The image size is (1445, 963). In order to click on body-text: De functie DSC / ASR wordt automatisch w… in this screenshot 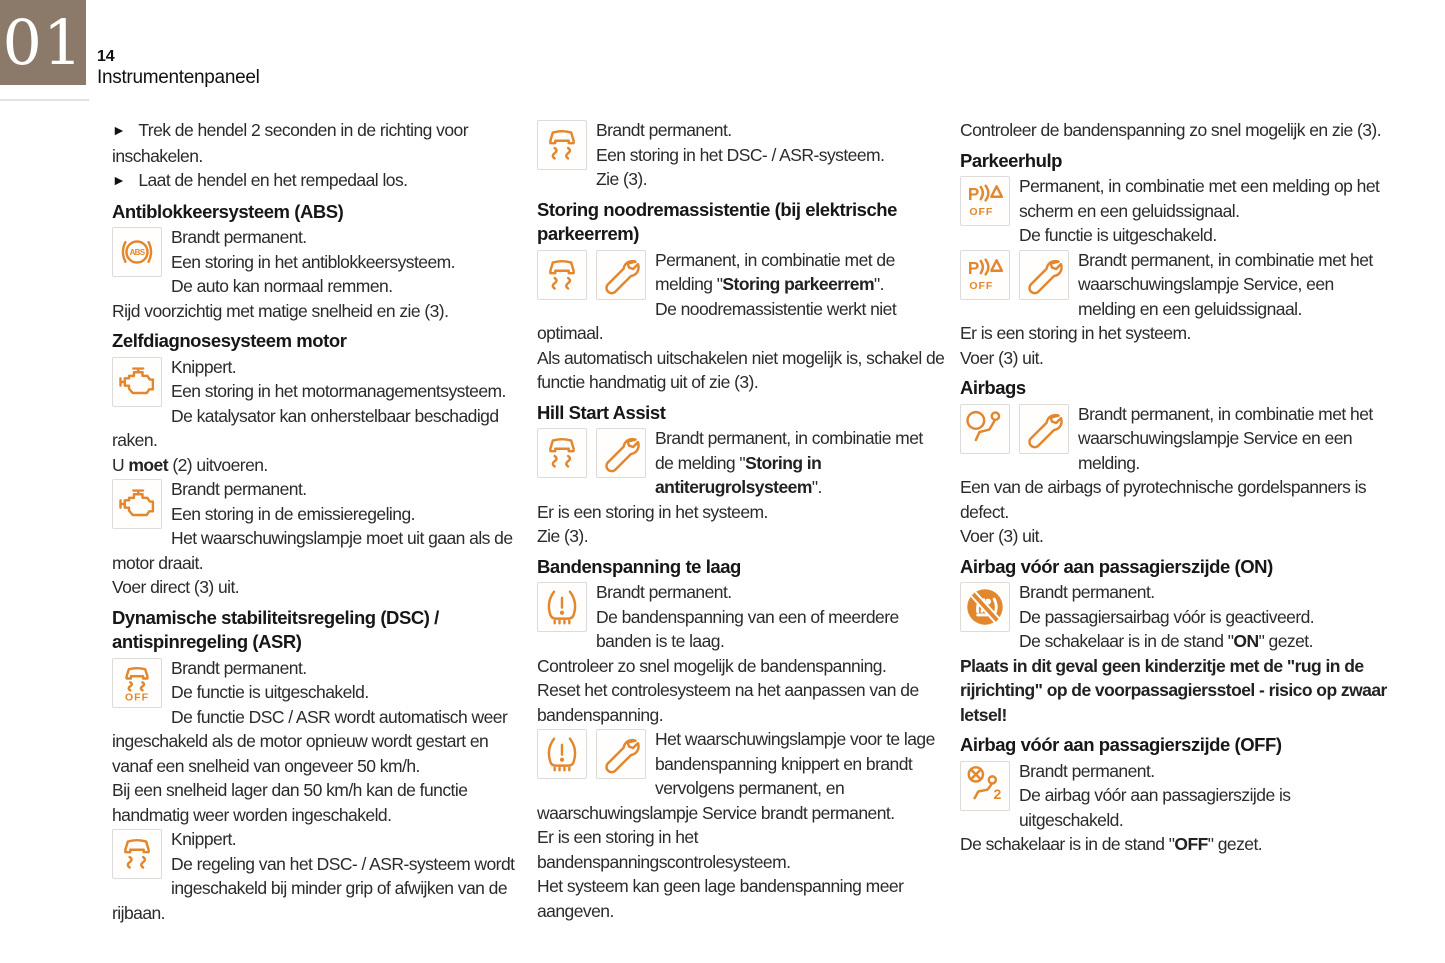, I will do `click(310, 741)`.